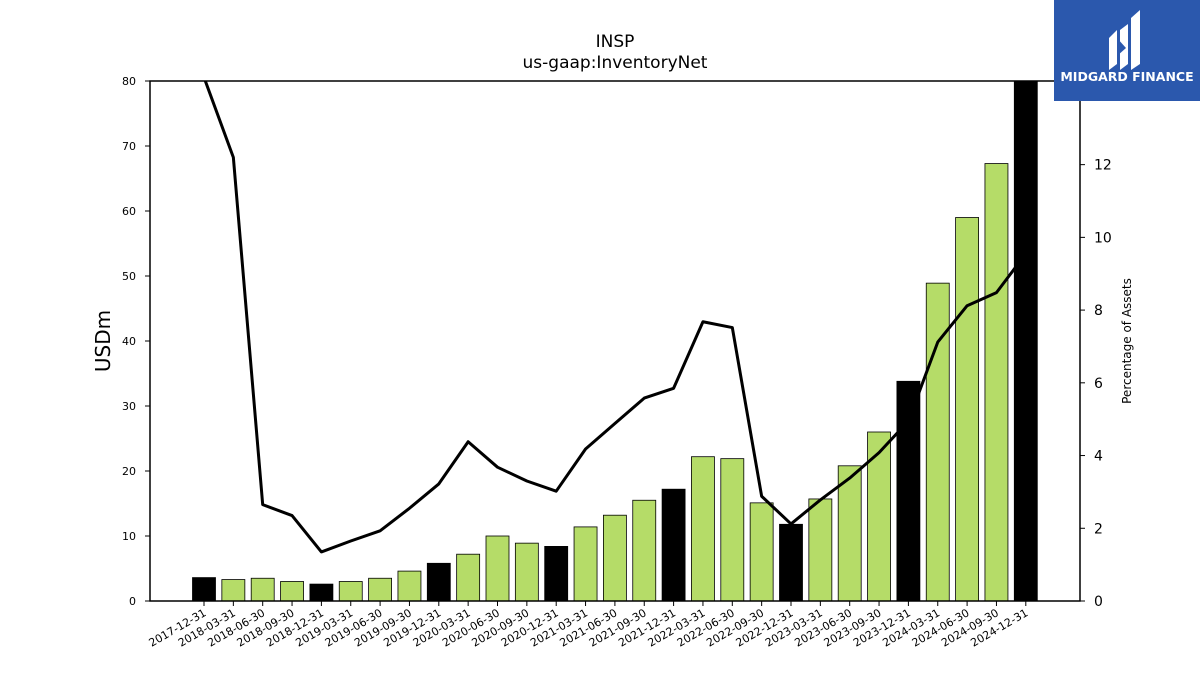 This screenshot has height=675, width=1200. What do you see at coordinates (103, 341) in the screenshot?
I see `y-axis-label: USDm` at bounding box center [103, 341].